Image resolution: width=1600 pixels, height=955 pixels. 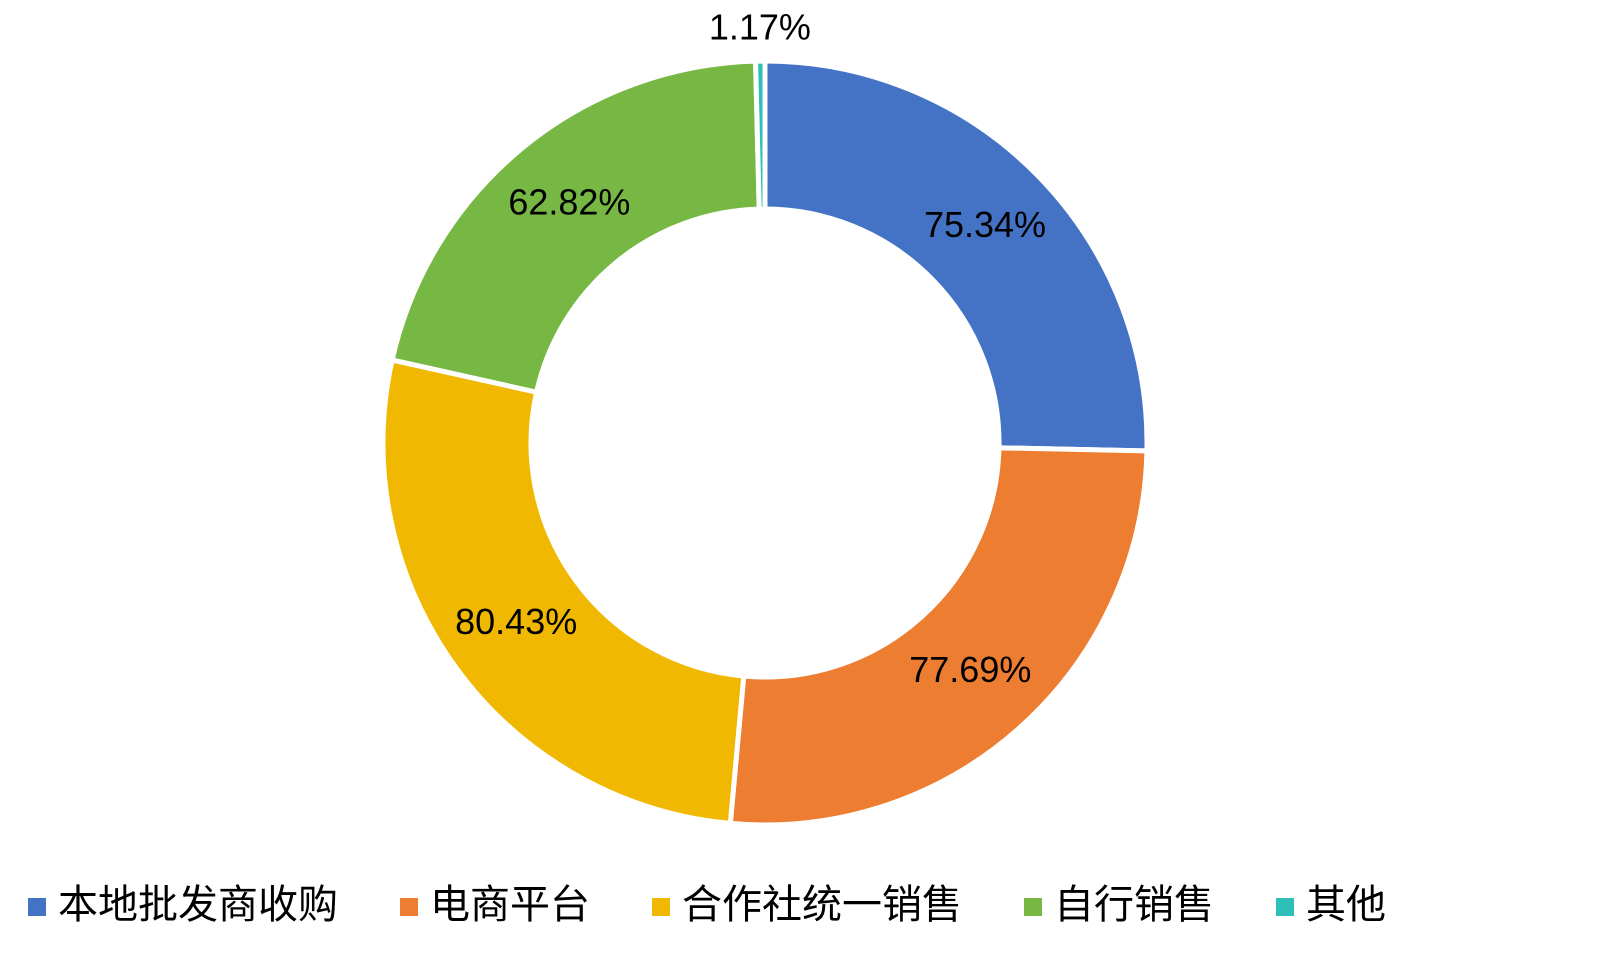 What do you see at coordinates (1134, 905) in the screenshot?
I see `legend-label: 自行销售` at bounding box center [1134, 905].